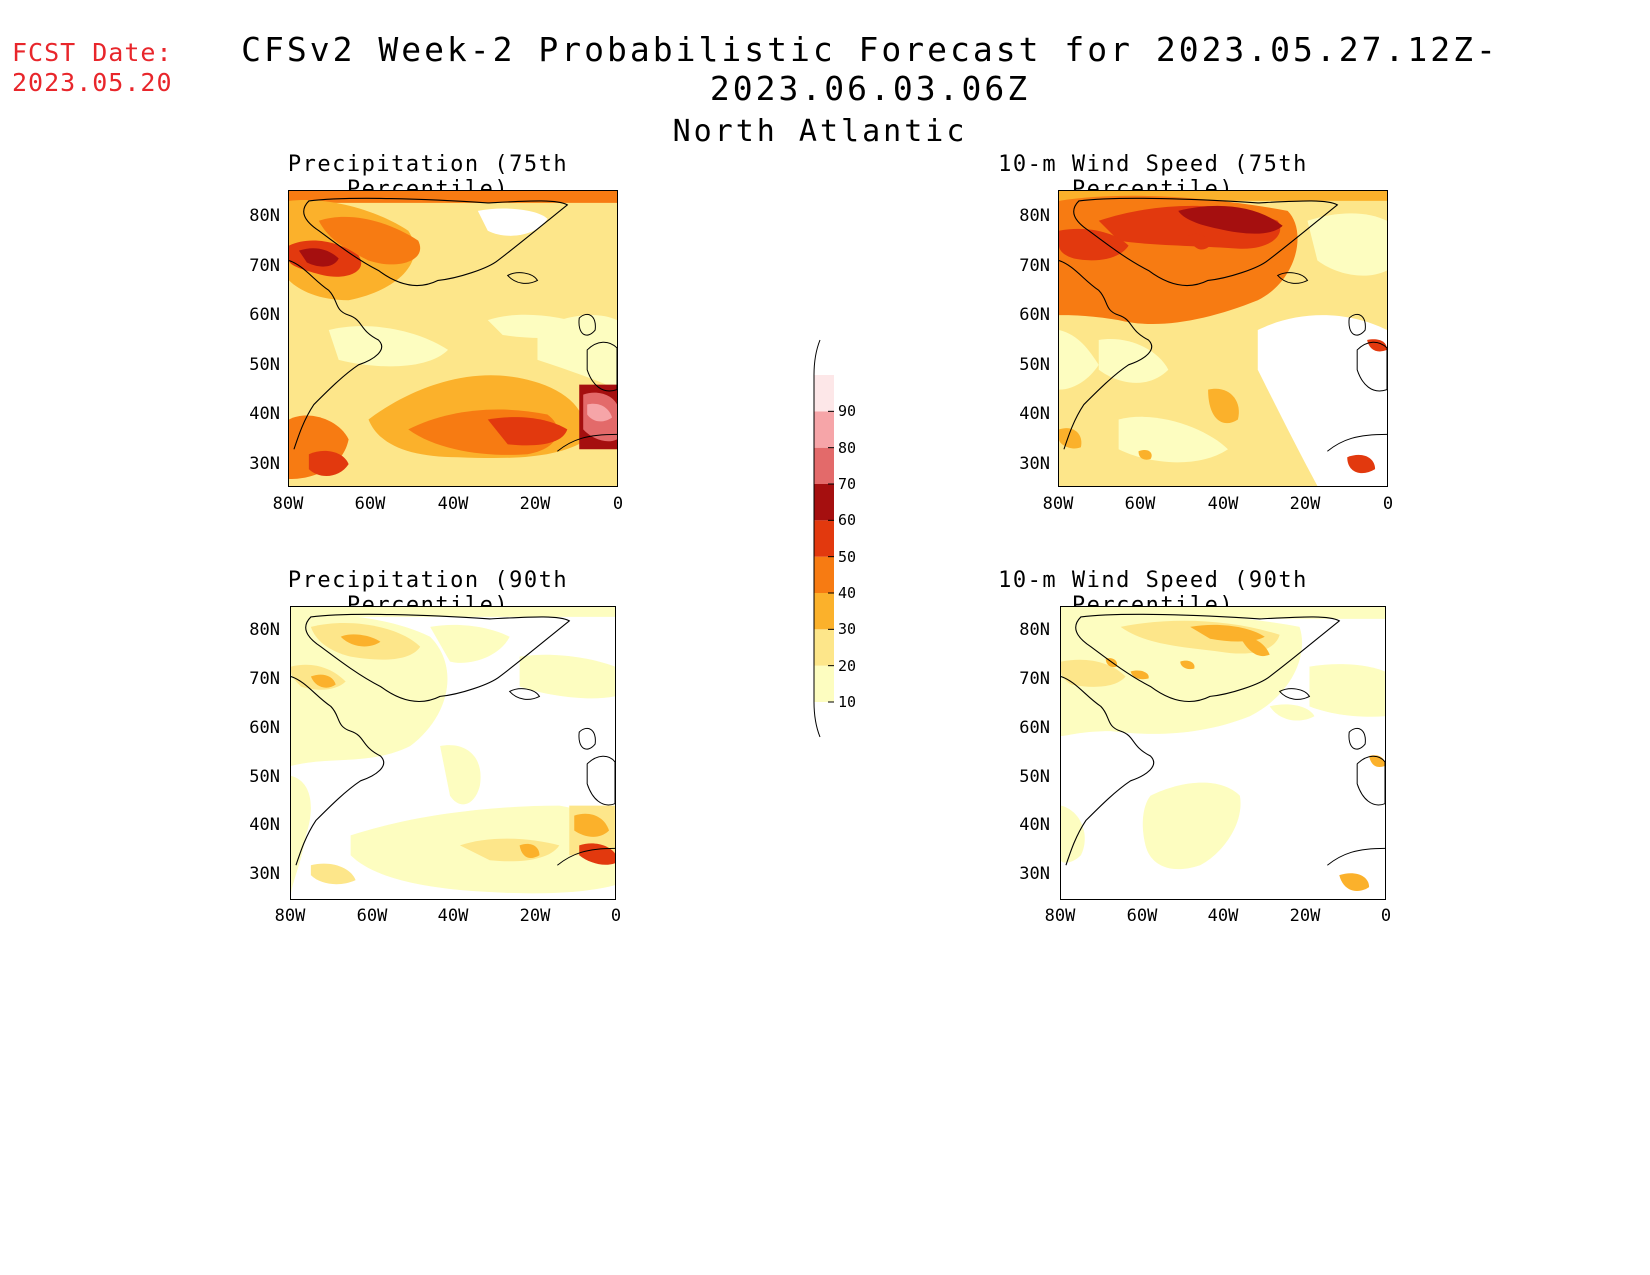 The height and width of the screenshot is (1275, 1650). Describe the element at coordinates (820, 131) in the screenshot. I see `figure-subtitle: North Atlantic` at that location.